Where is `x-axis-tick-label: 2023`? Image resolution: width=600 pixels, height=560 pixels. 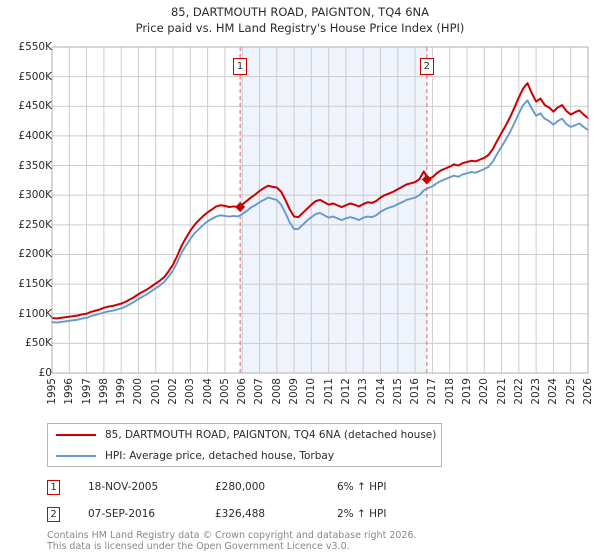
x-axis-tick-label: 2023 is located at coordinates (536, 391).